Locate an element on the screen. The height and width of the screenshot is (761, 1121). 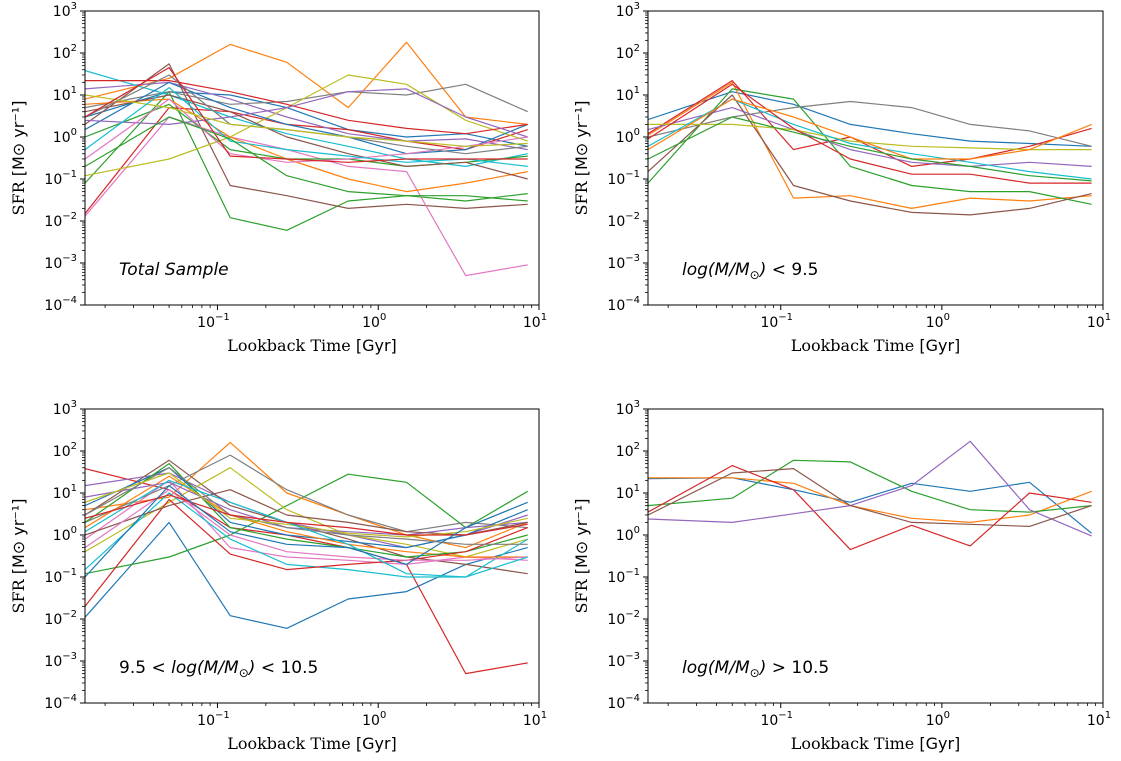
panel-annotation: log(M/M⊙) < 9.5 is located at coordinates (750, 271).